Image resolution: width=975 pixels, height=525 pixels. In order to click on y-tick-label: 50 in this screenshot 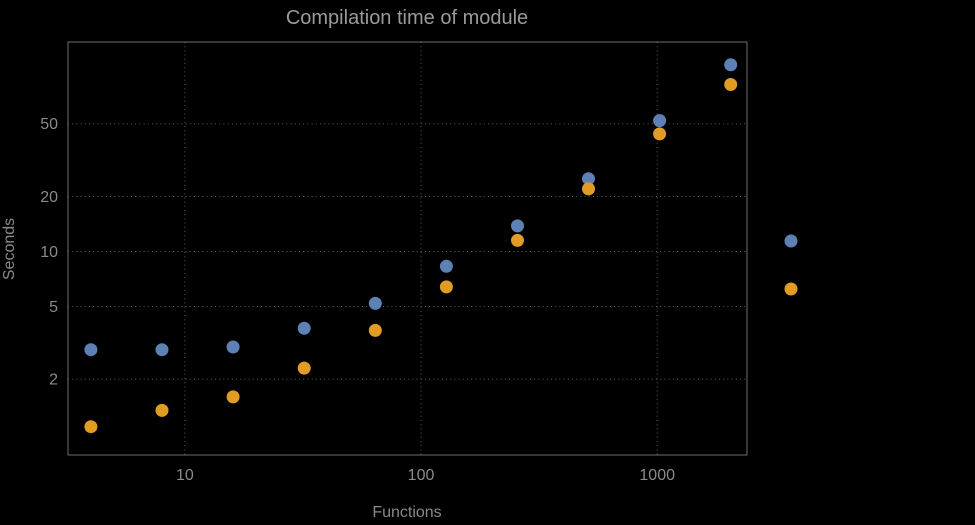, I will do `click(49, 124)`.